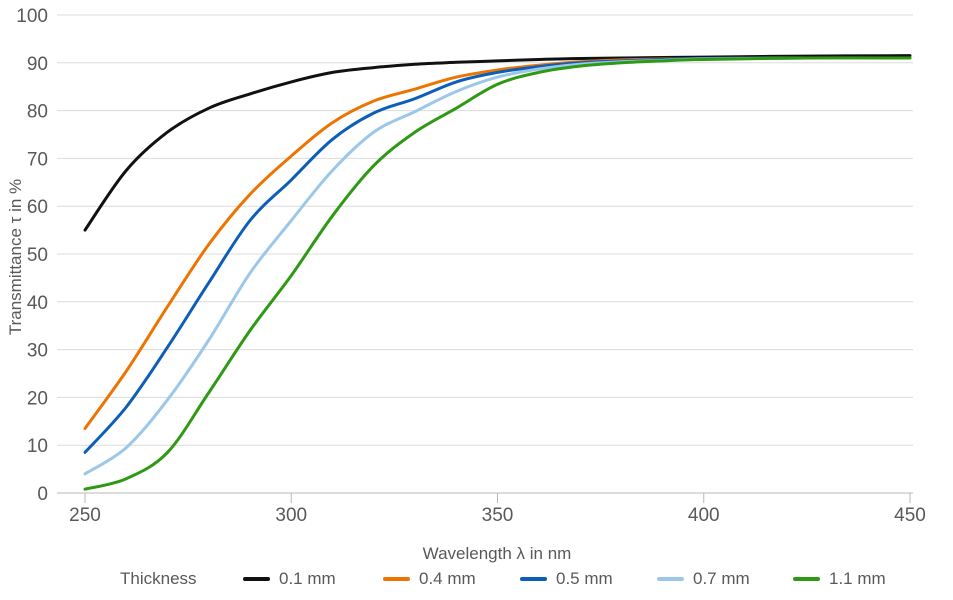  Describe the element at coordinates (37, 64) in the screenshot. I see `y-tick-label-90: 90` at that location.